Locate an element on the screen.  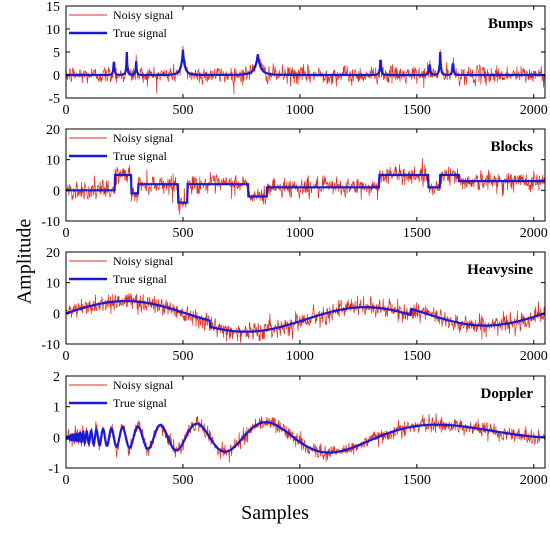
y-axis-label: Amplitude is located at coordinates (24, 261).